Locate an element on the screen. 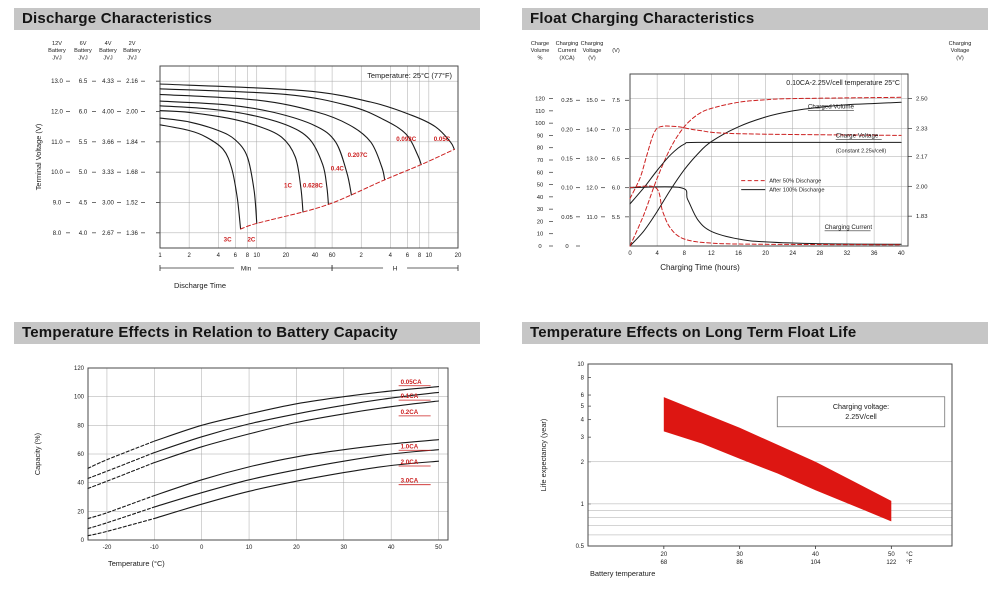 The width and height of the screenshot is (1000, 598). voltage-column-header: 4V is located at coordinates (108, 44).